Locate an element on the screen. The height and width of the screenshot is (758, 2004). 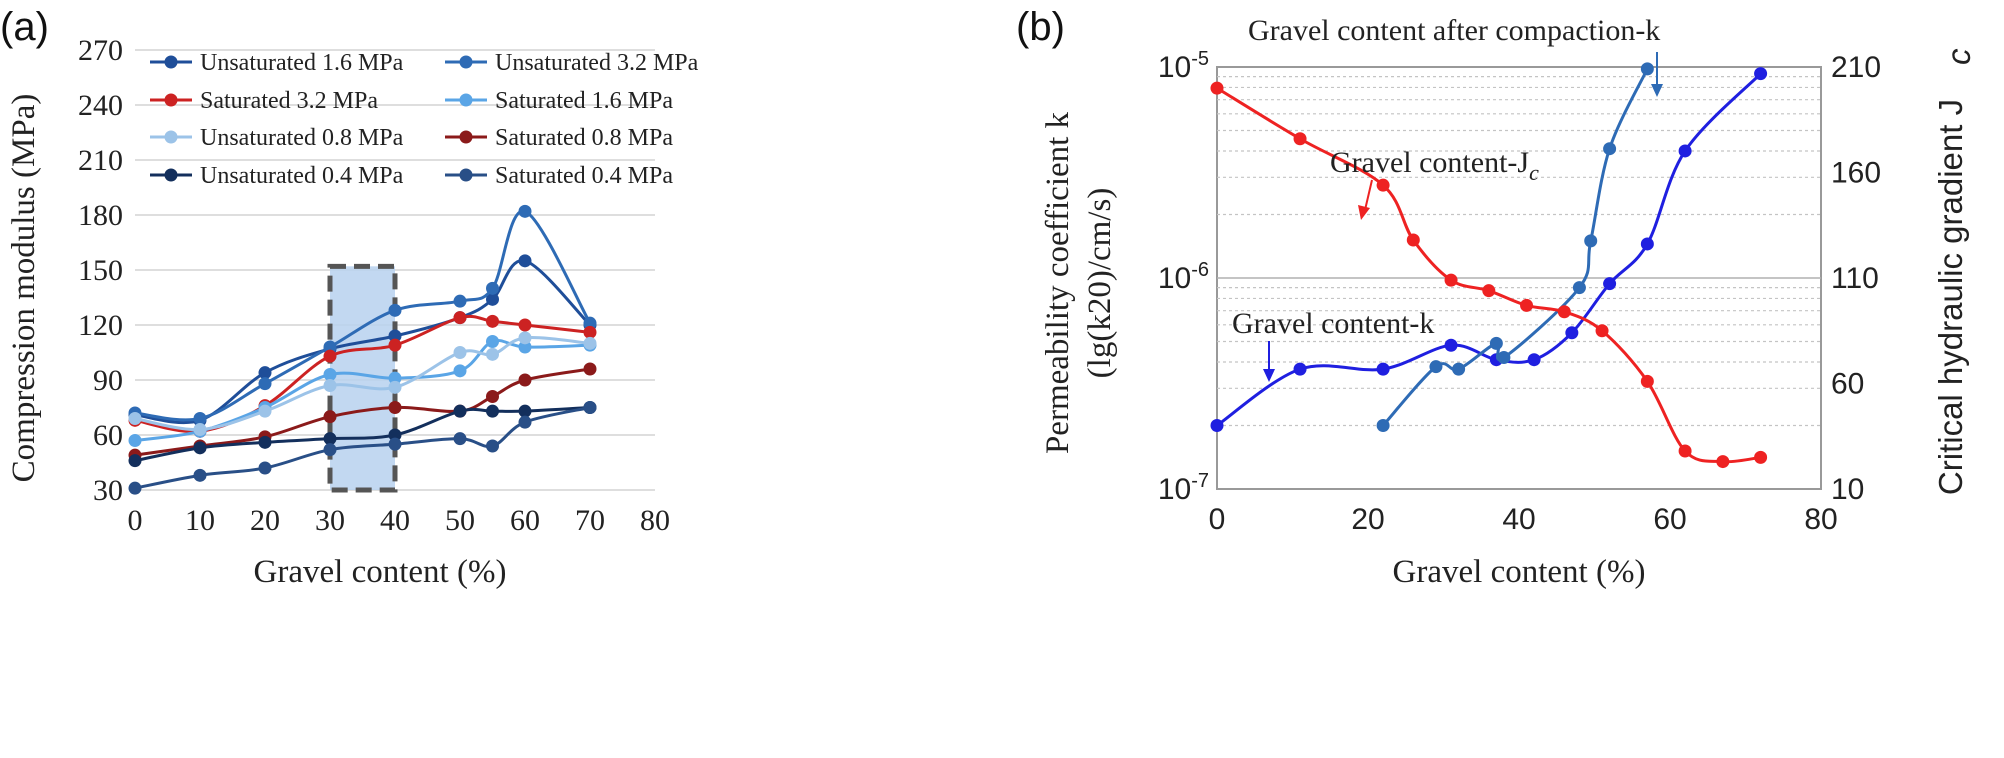
y-tick-label: 240 is located at coordinates (100, 105).